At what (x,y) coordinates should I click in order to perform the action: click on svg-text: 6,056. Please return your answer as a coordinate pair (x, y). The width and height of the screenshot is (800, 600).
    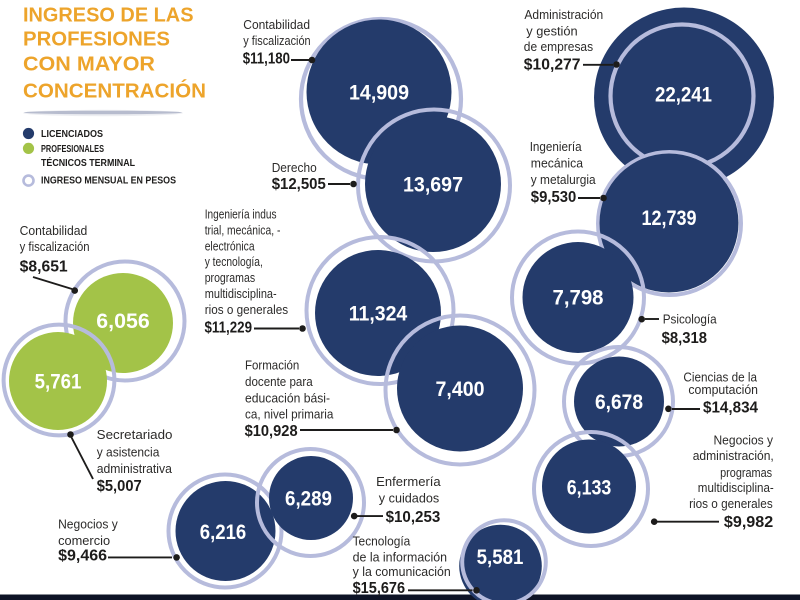
    Looking at the image, I should click on (122, 321).